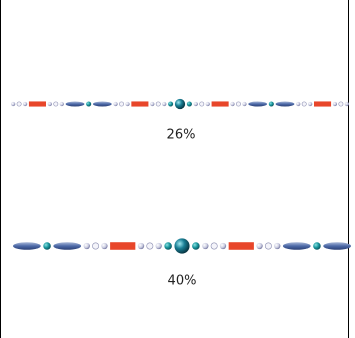 The image size is (355, 338). What do you see at coordinates (181, 135) in the screenshot?
I see `percent-label: 26%` at bounding box center [181, 135].